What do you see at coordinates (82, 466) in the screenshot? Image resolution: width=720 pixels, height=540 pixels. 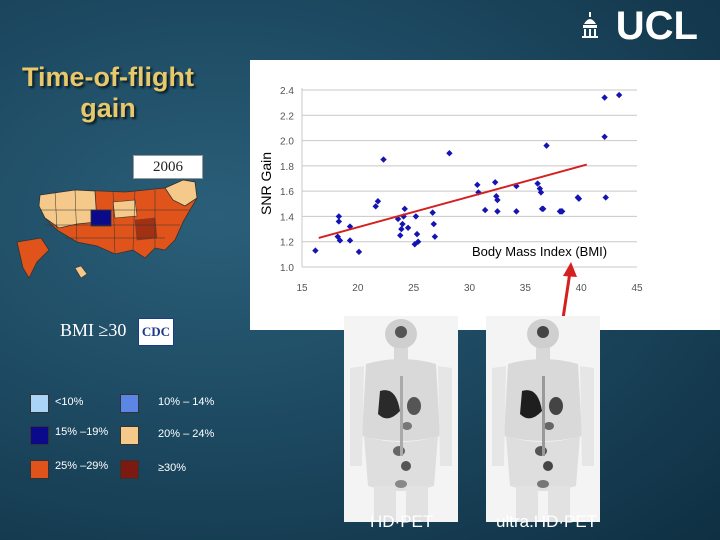 I see `legend-label-5: 25% –29%` at bounding box center [82, 466].